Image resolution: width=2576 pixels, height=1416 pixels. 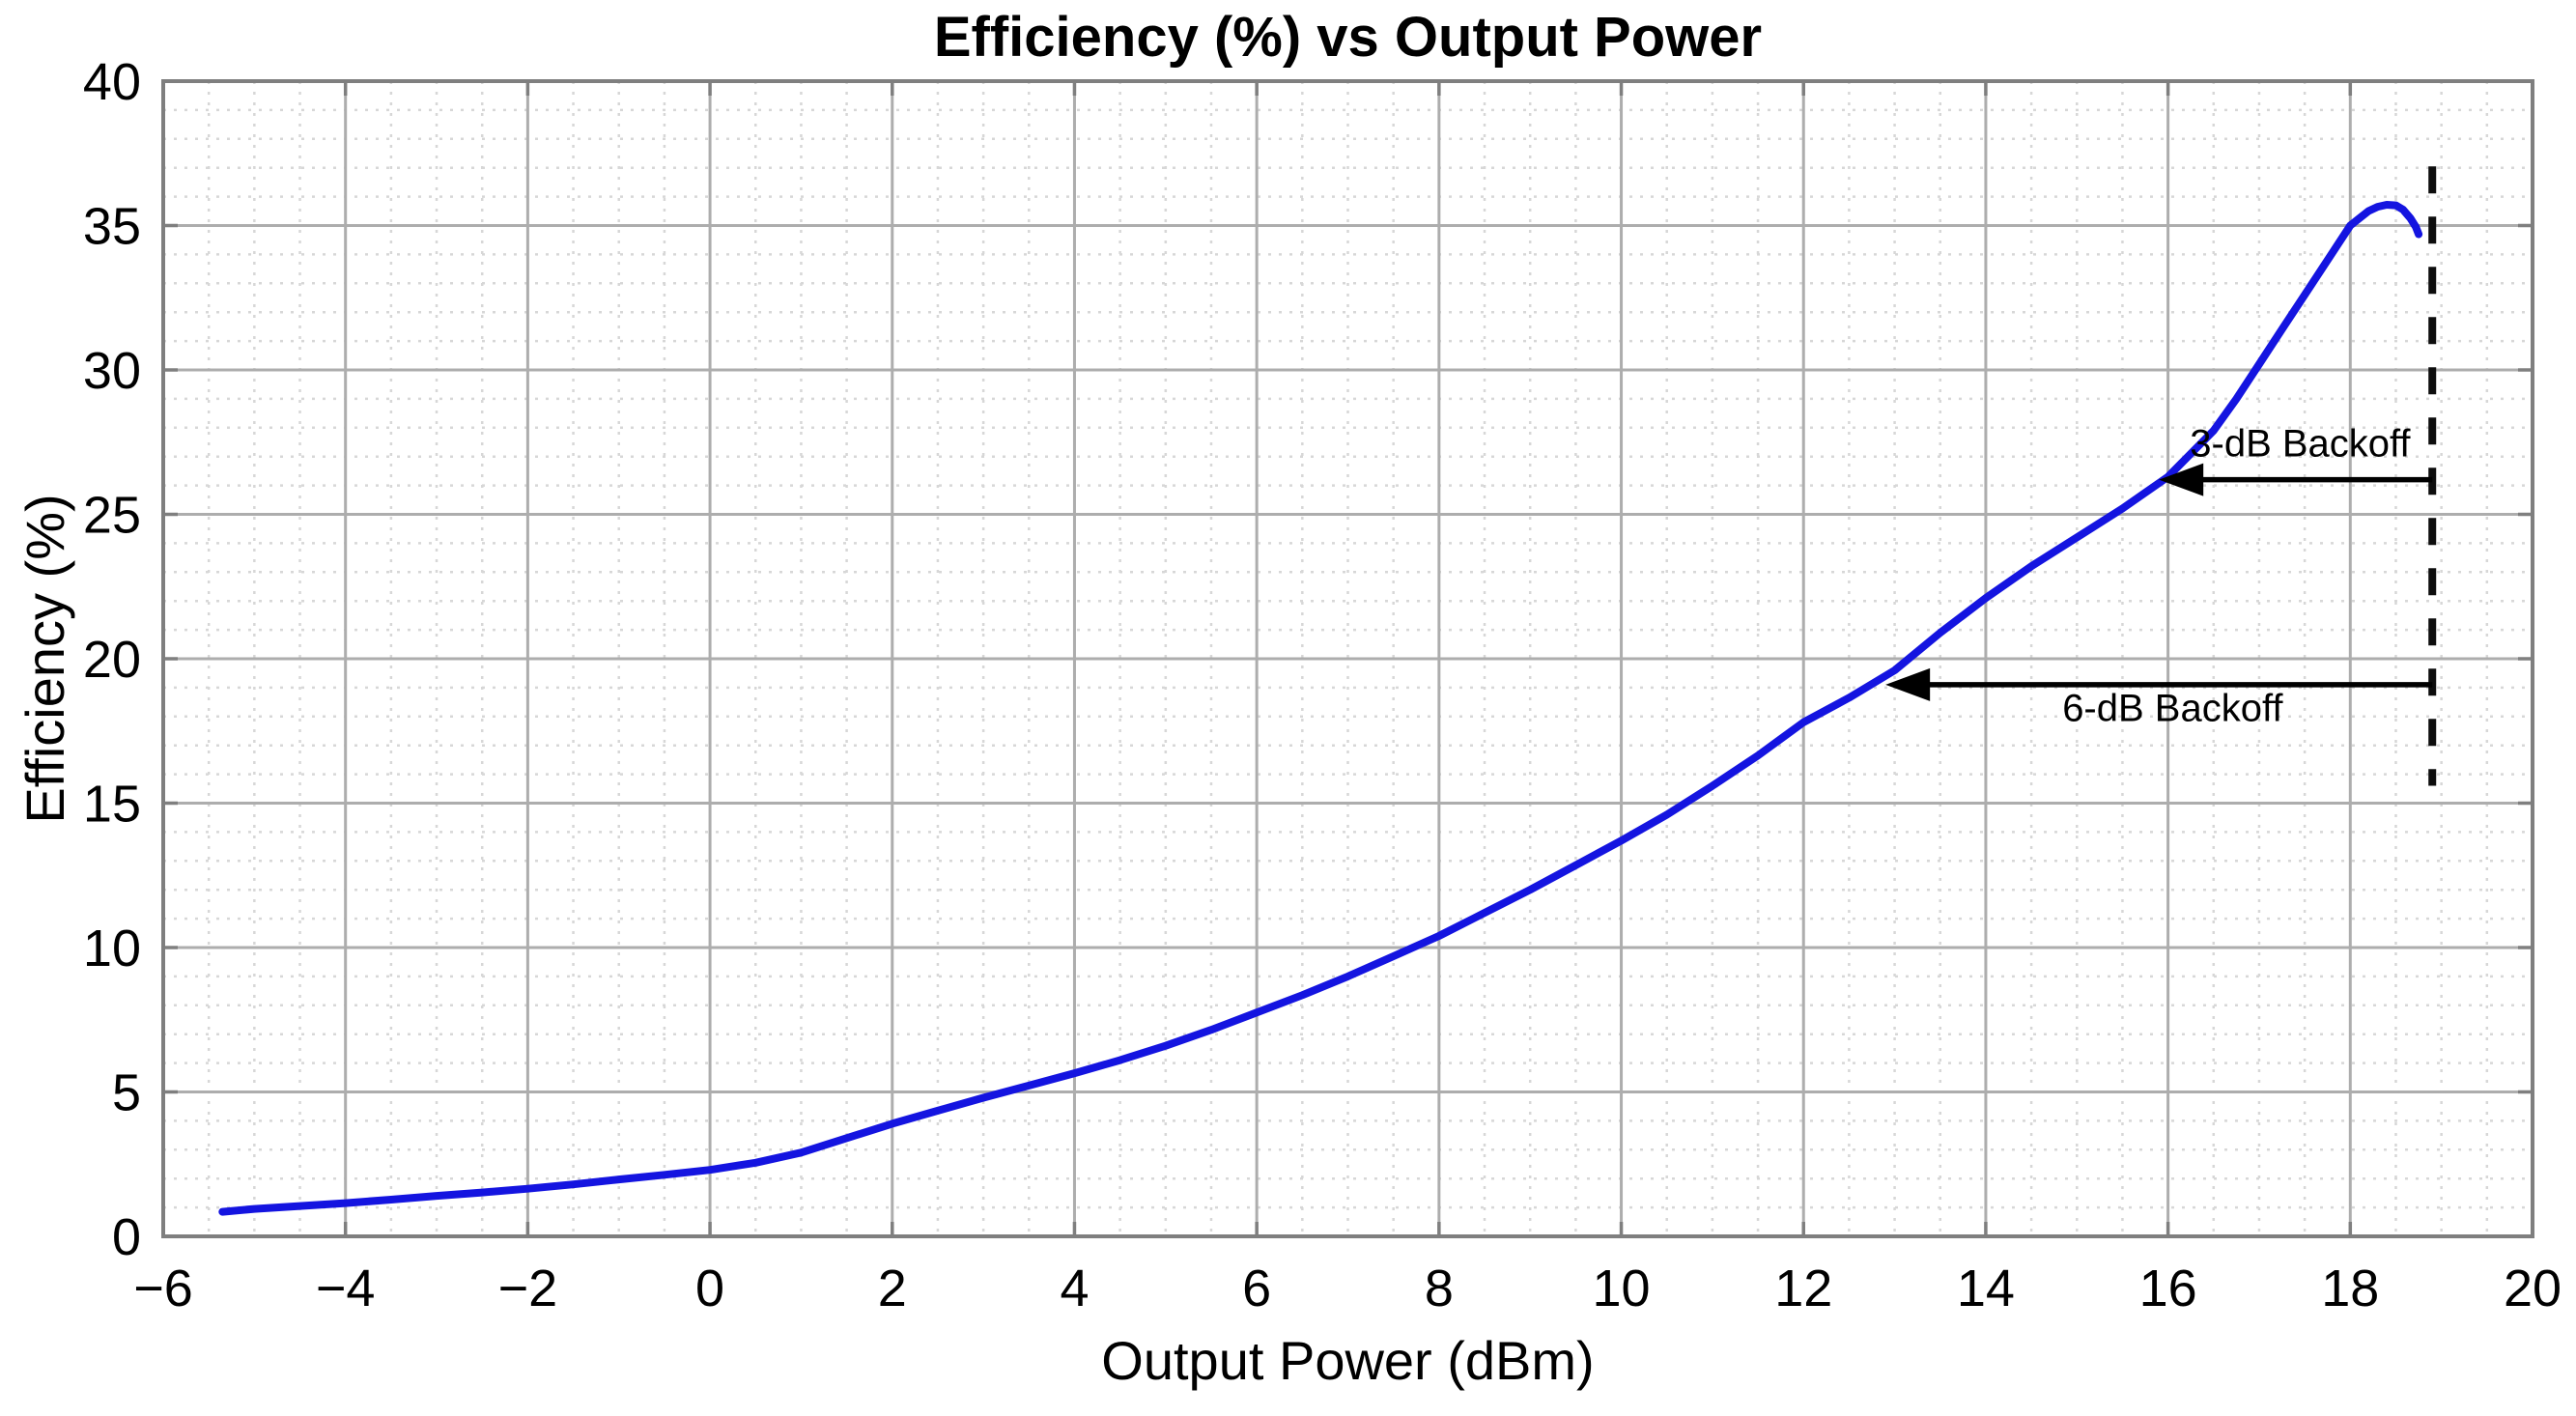 What do you see at coordinates (112, 516) in the screenshot?
I see `y-tick-label: 25` at bounding box center [112, 516].